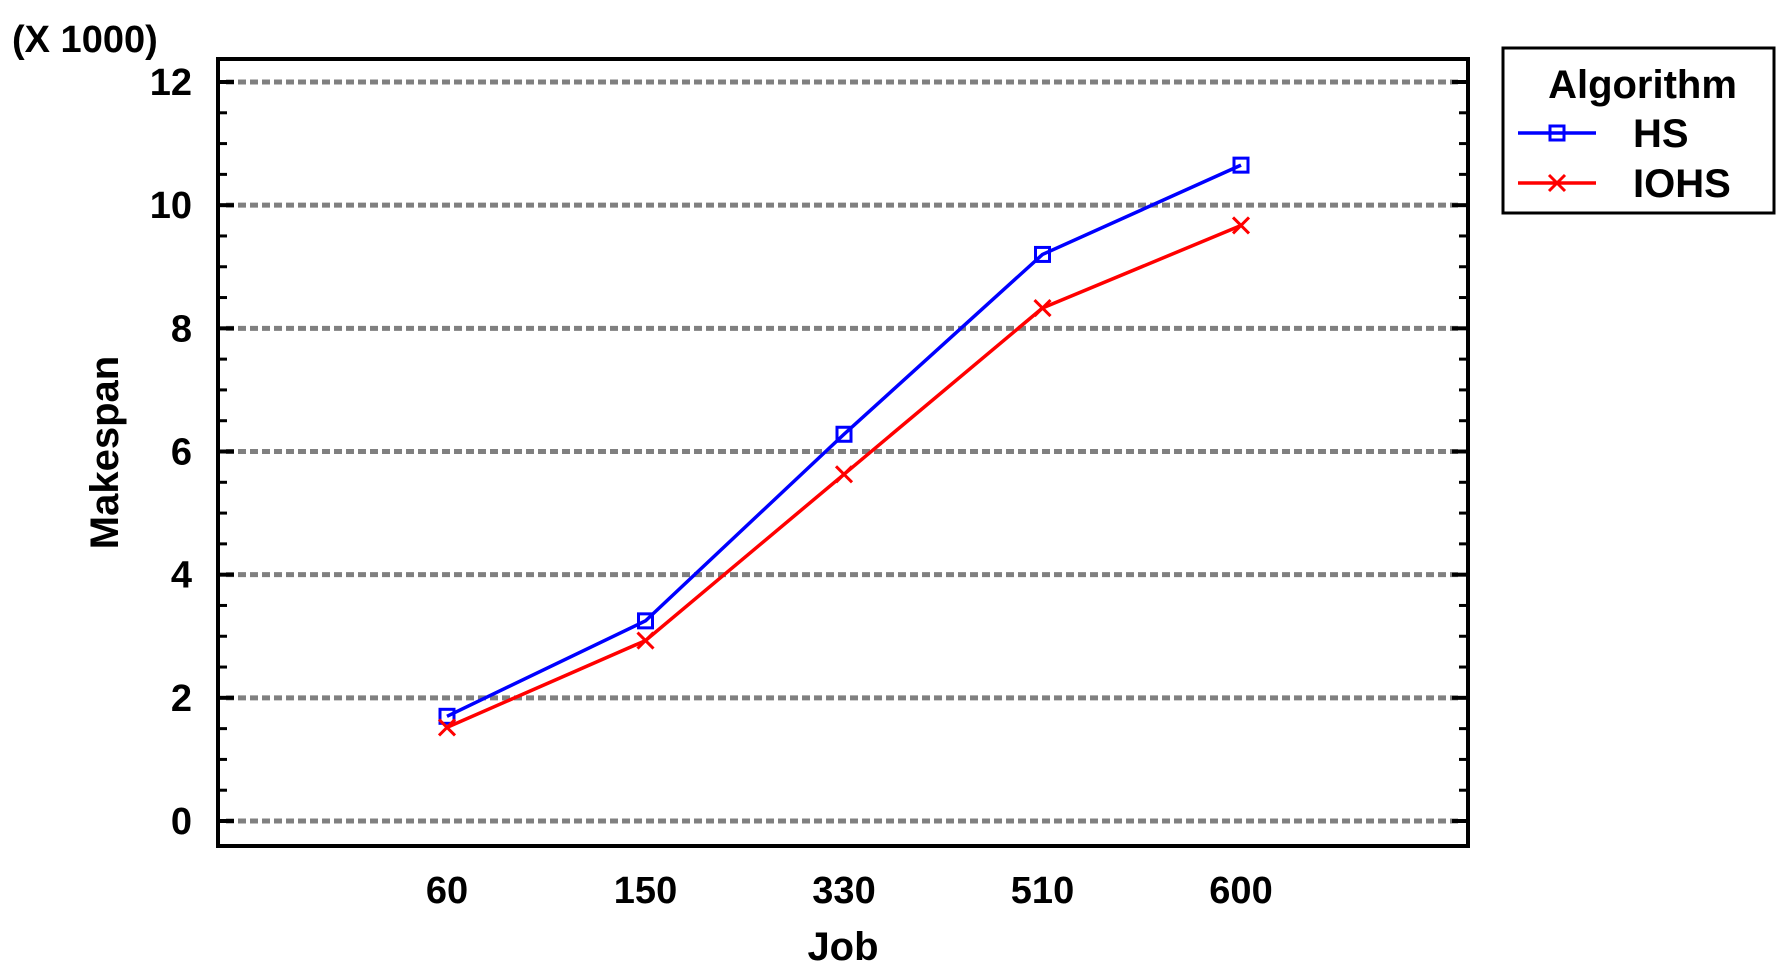 The width and height of the screenshot is (1790, 974). What do you see at coordinates (447, 891) in the screenshot?
I see `x-tick-label: 60` at bounding box center [447, 891].